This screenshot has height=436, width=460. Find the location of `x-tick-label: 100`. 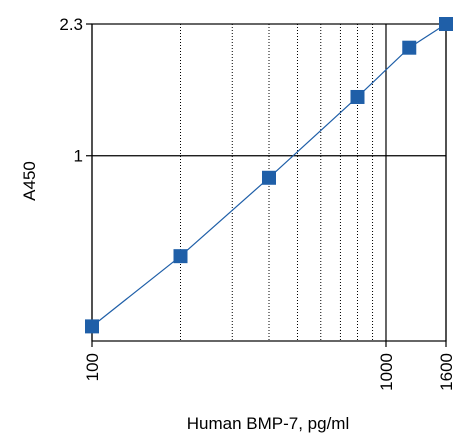

x-tick-label: 100 is located at coordinates (92, 367).